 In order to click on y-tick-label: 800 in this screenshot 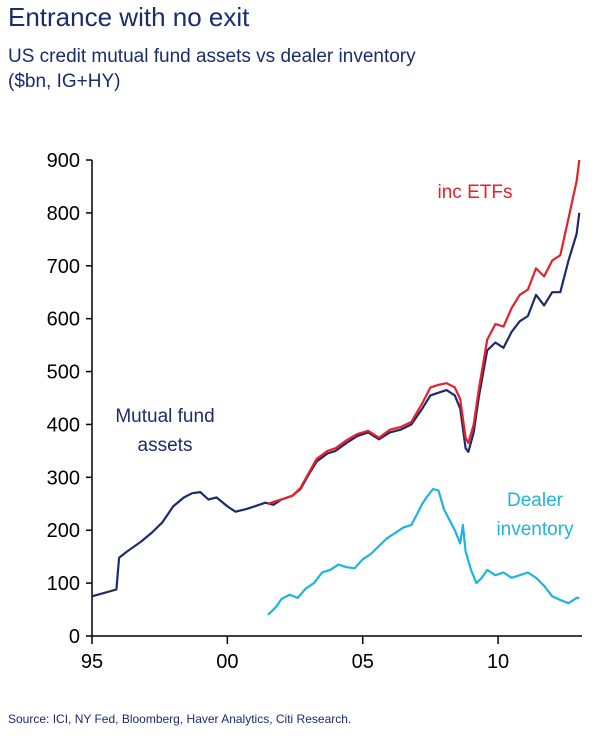, I will do `click(63, 214)`.